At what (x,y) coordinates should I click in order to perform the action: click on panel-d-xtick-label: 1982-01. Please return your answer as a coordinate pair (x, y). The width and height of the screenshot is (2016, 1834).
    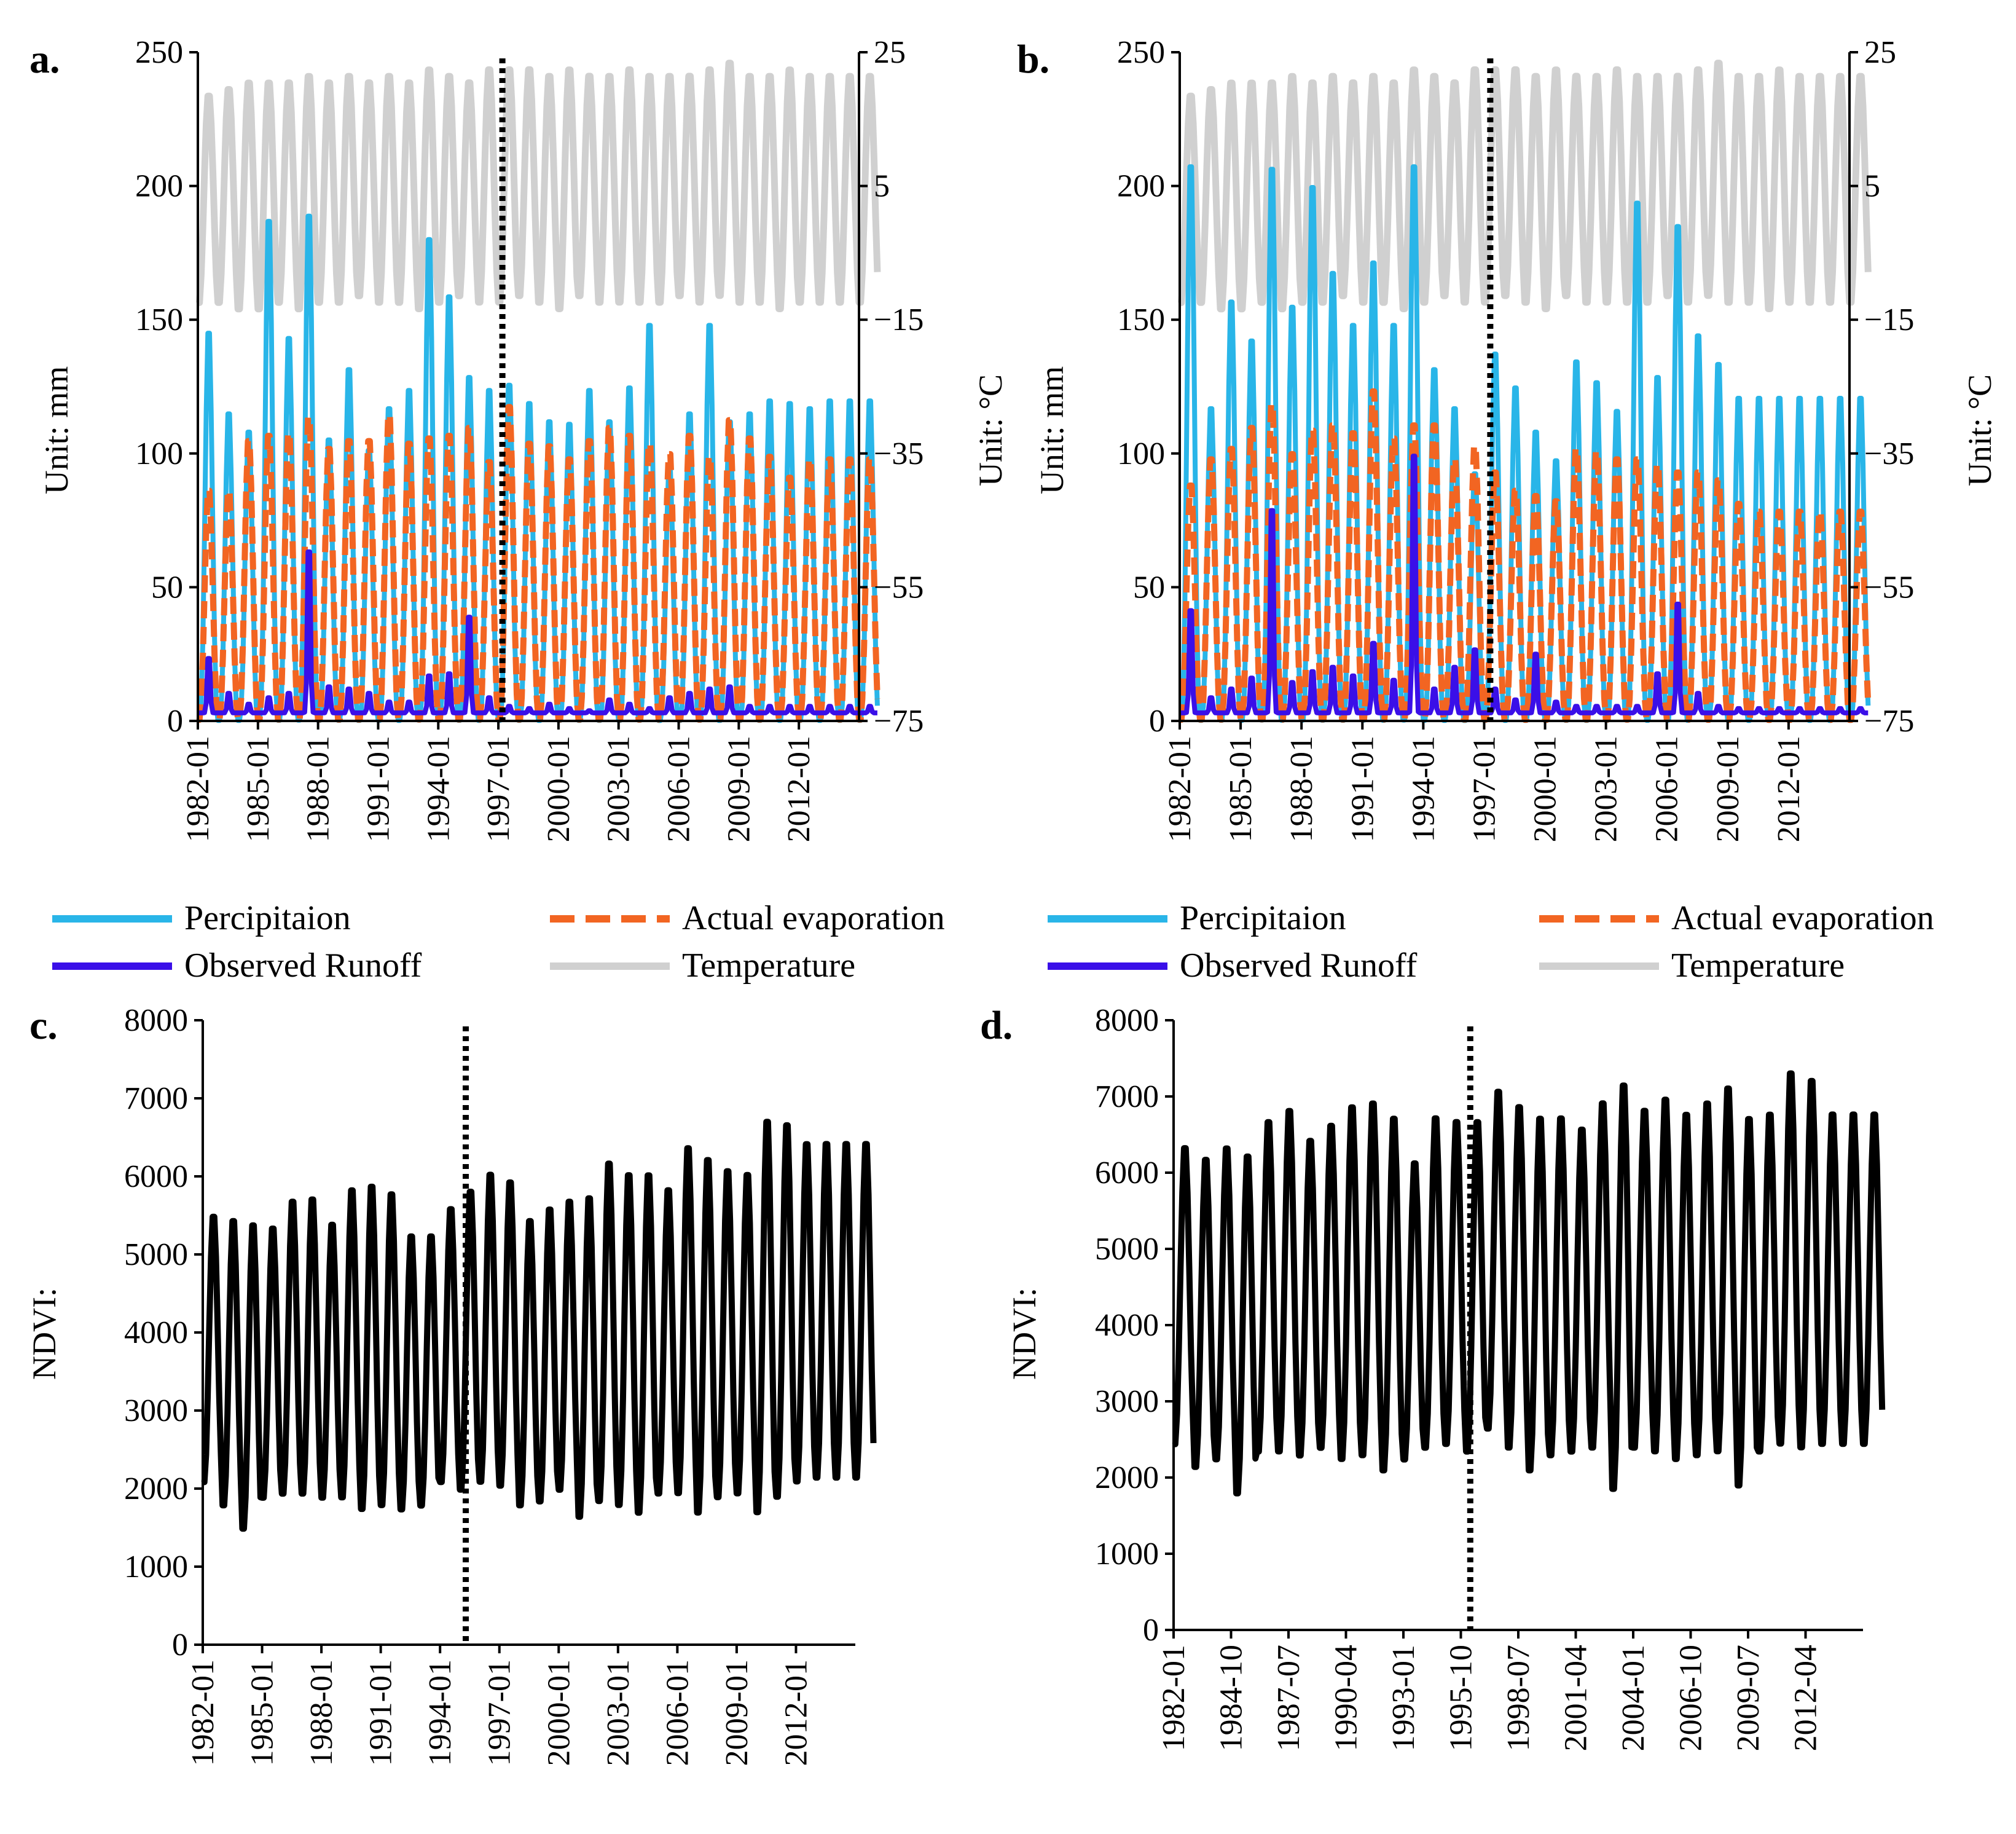
    Looking at the image, I should click on (1173, 1698).